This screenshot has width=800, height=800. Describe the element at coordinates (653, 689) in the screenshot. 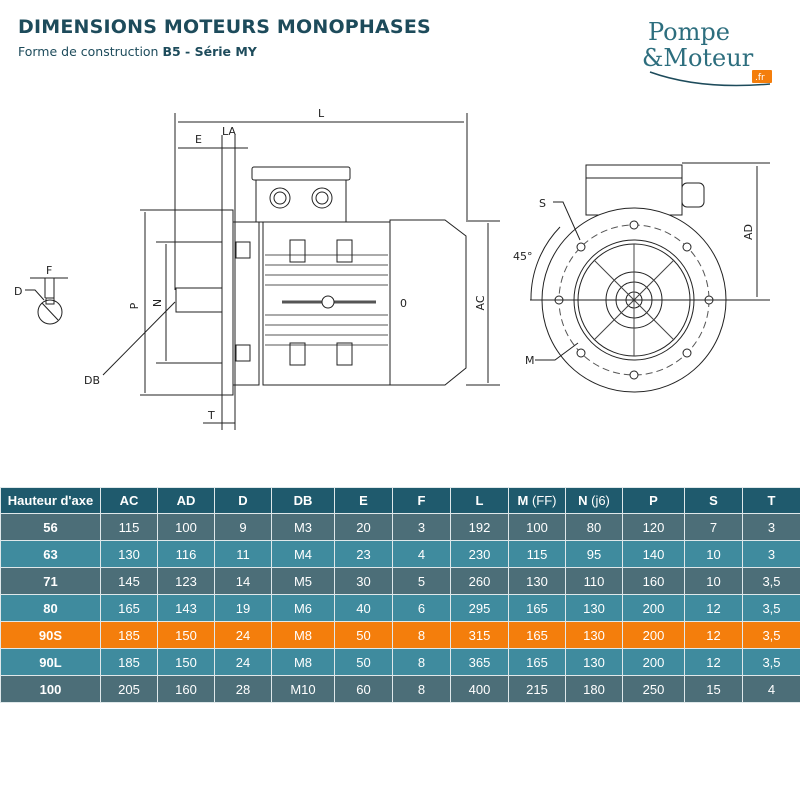

I see `table-cell: 250` at that location.